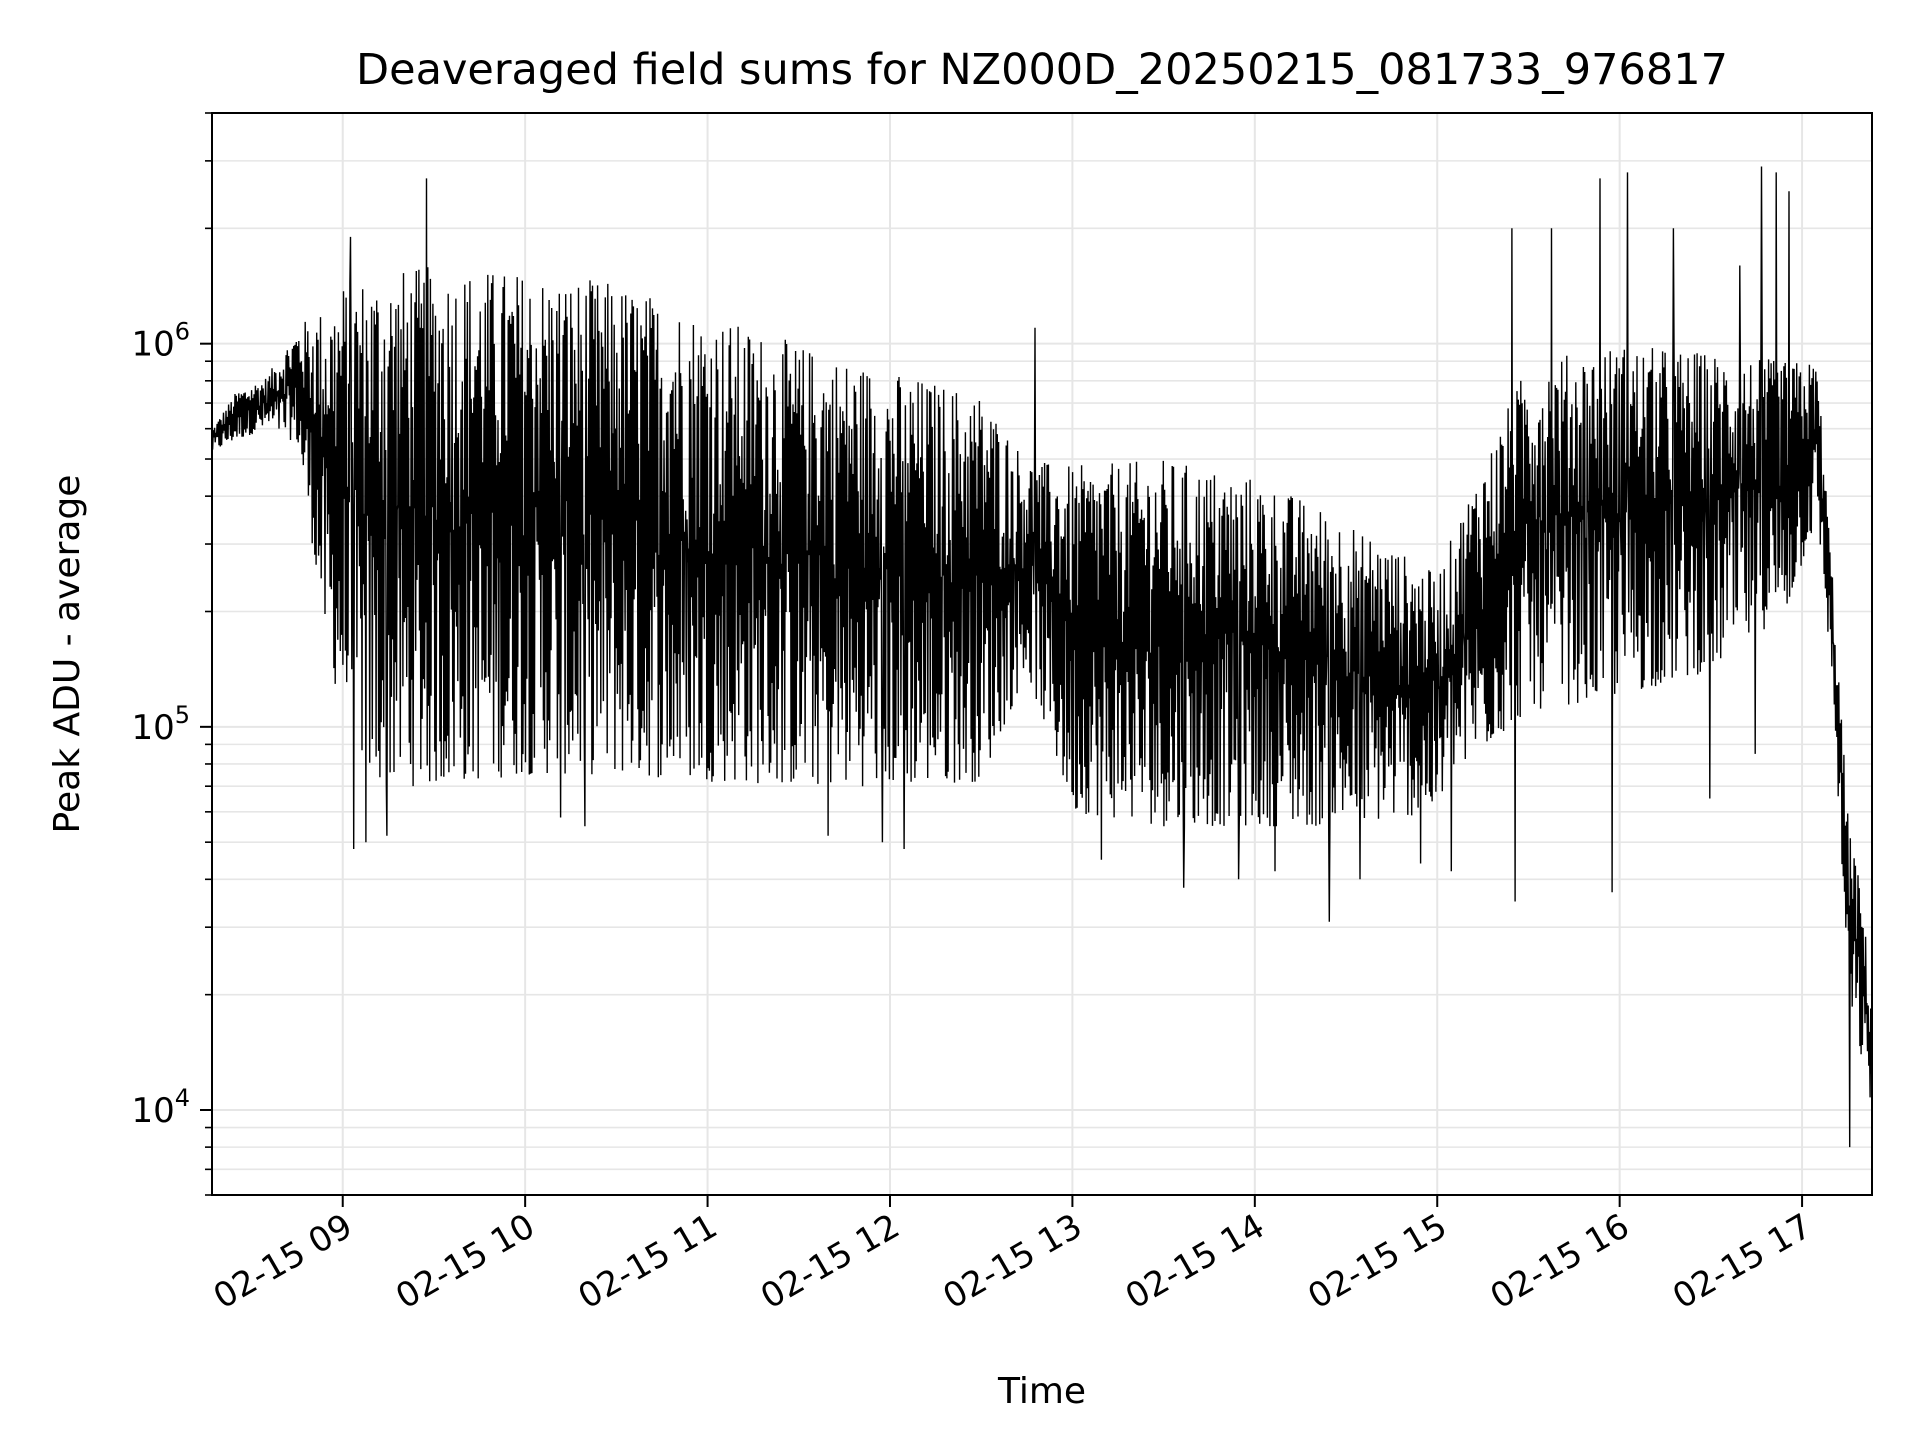 The height and width of the screenshot is (1440, 1920). Describe the element at coordinates (160, 1107) in the screenshot. I see `y-tick-label: 10⁴` at that location.